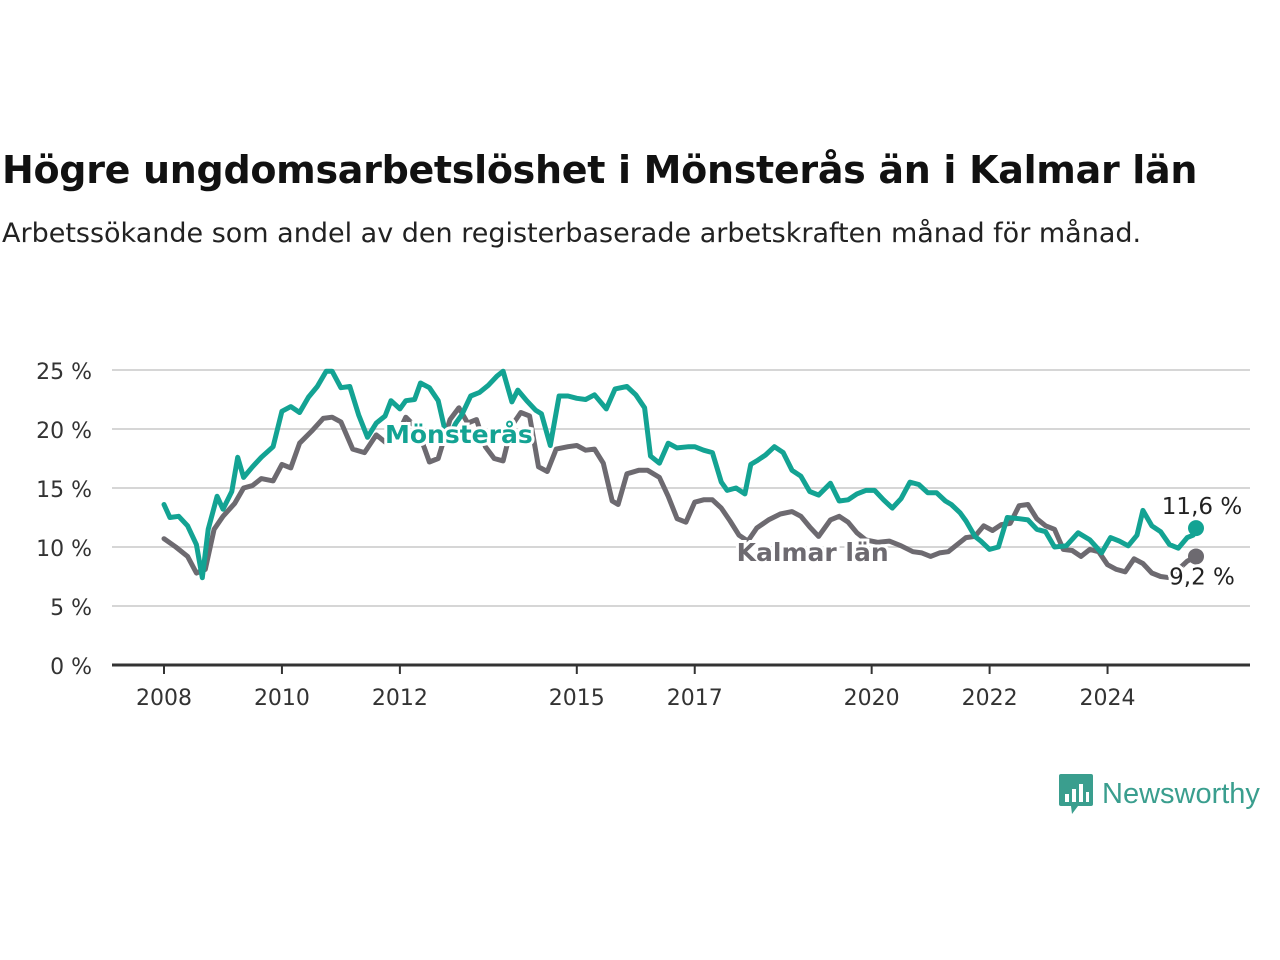  Describe the element at coordinates (282, 698) in the screenshot. I see `x-tick-label: 2010` at that location.